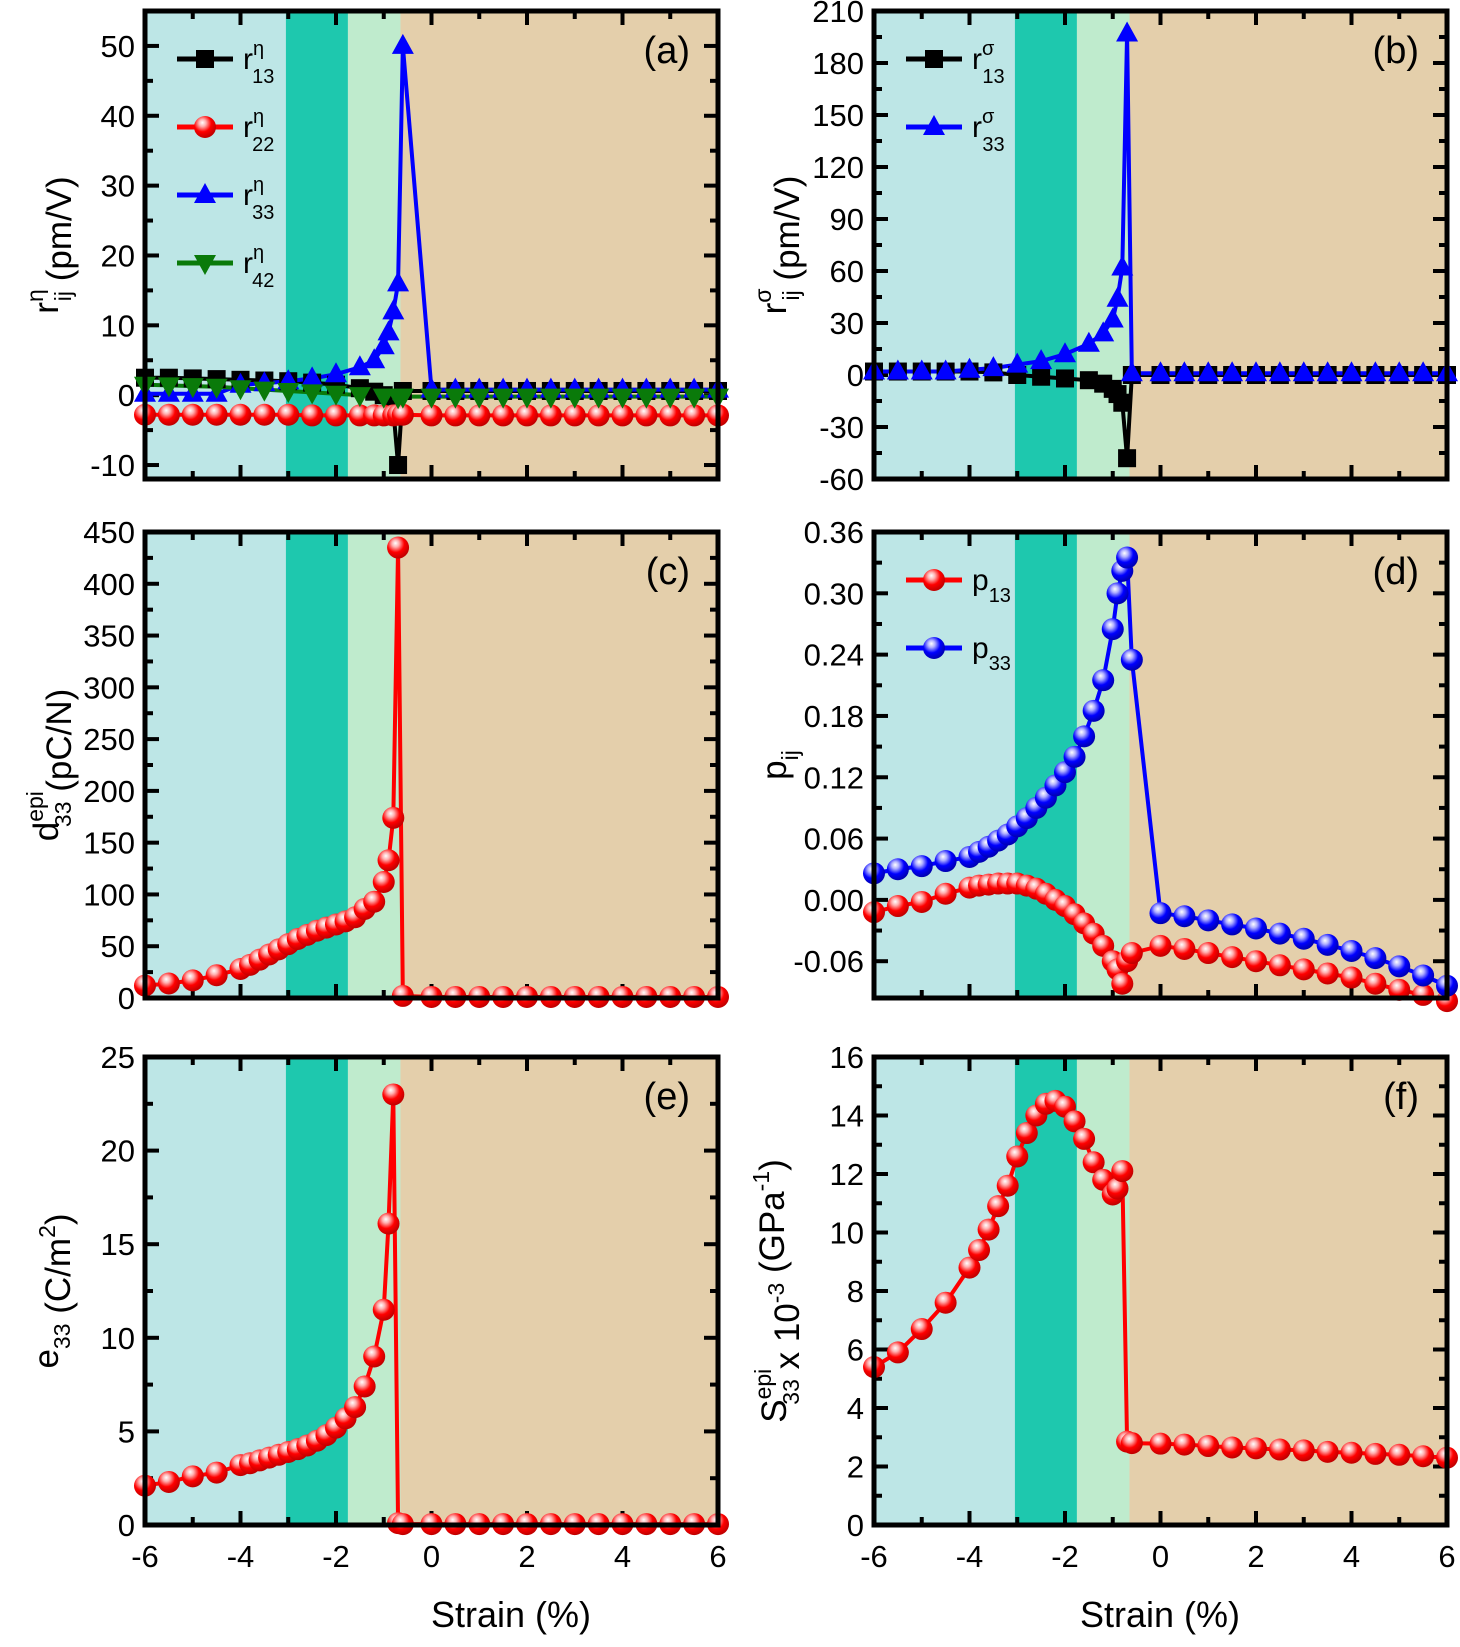  Describe the element at coordinates (258, 267) in the screenshot. I see `legend-label-r42η: rη 42` at that location.